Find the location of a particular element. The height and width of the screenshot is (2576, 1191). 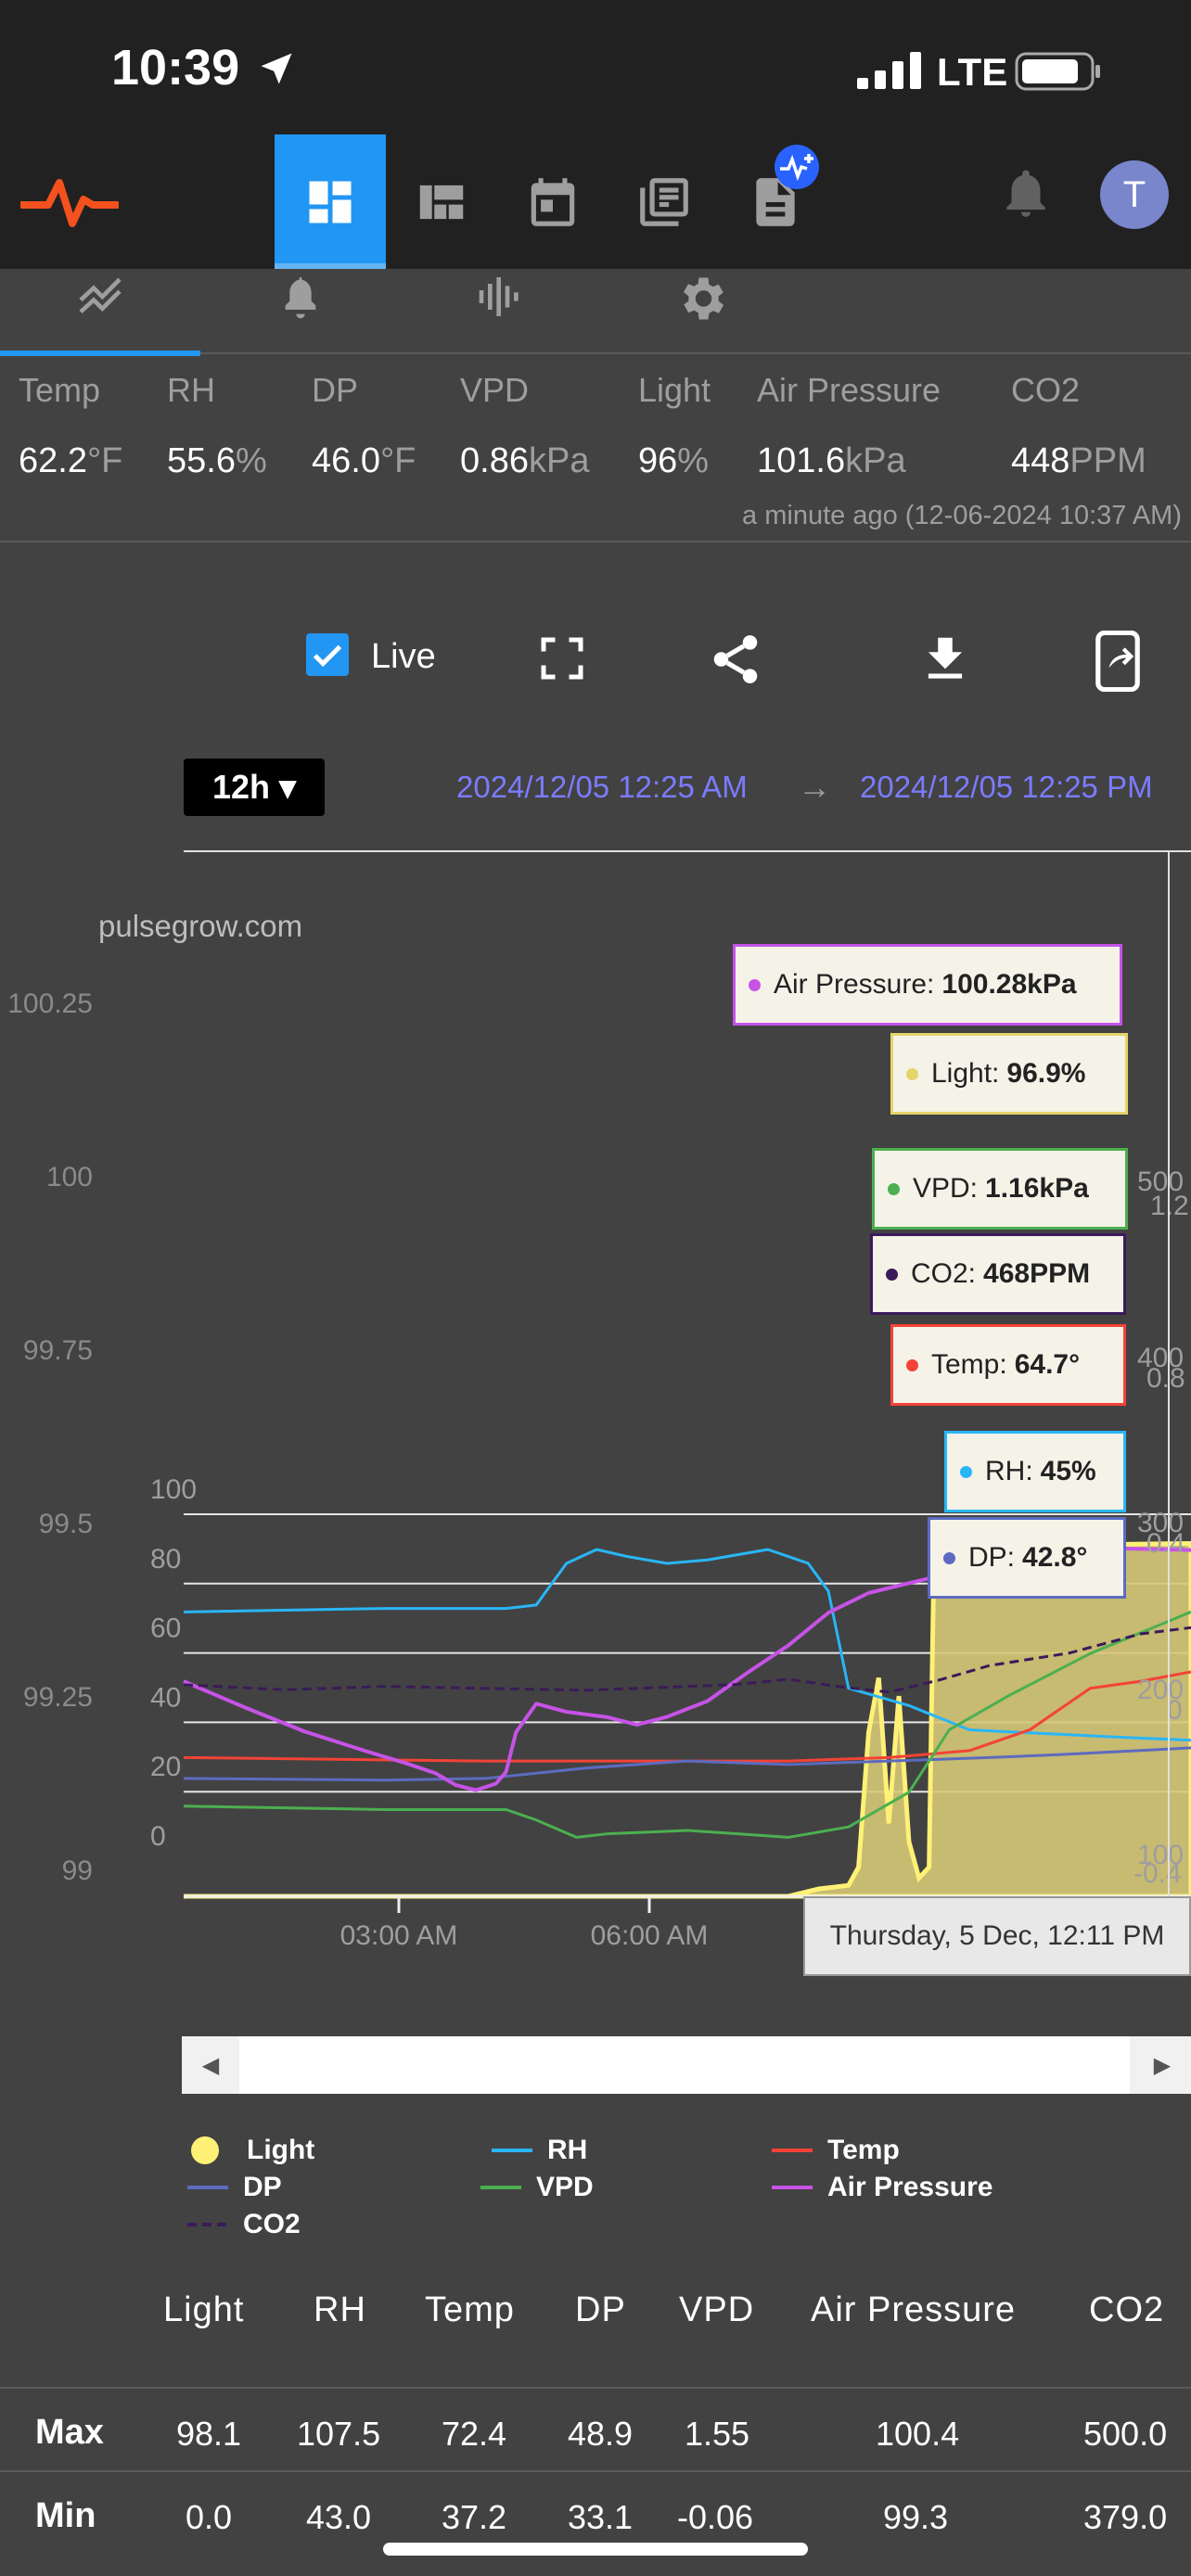

stat-min-temp: 37.2 is located at coordinates (475, 2517).